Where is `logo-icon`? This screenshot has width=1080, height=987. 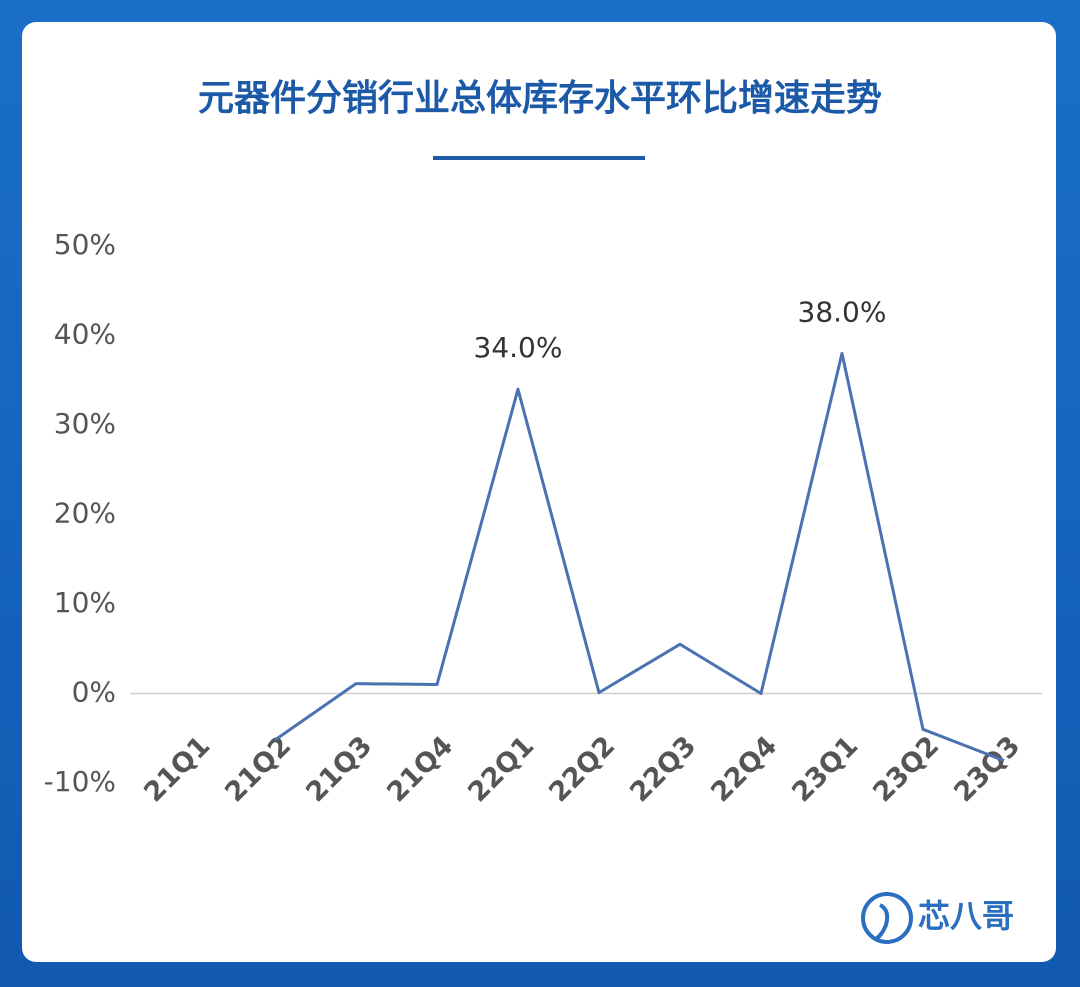
logo-icon is located at coordinates (887, 918).